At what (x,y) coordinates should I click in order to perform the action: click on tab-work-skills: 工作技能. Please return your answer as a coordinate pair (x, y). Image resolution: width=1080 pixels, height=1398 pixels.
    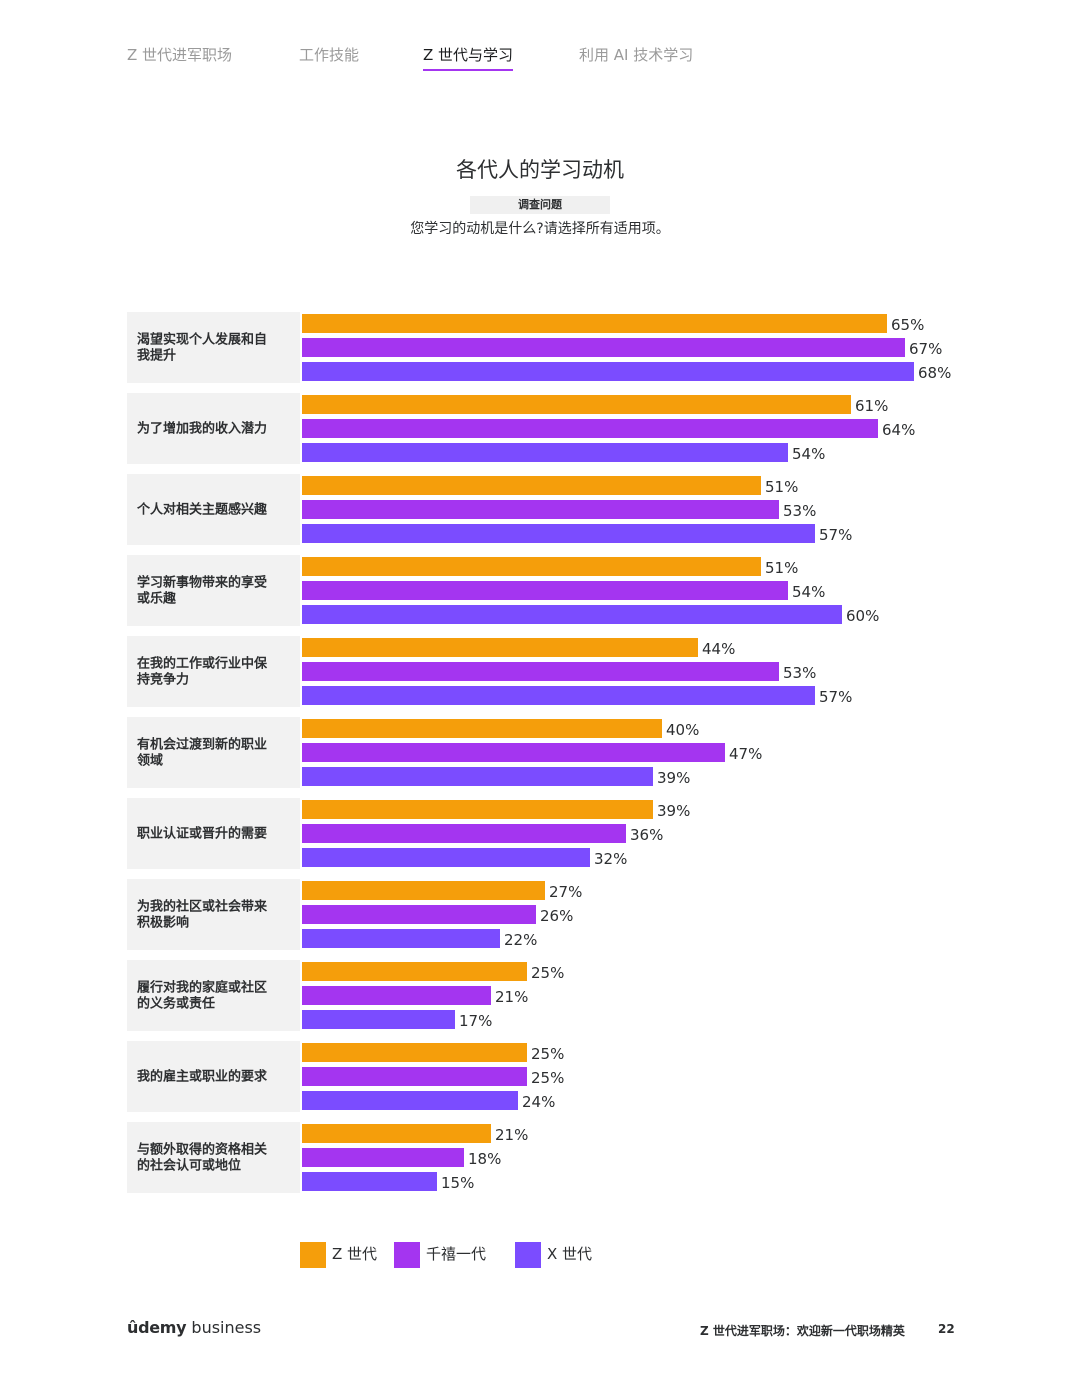
    Looking at the image, I should click on (329, 55).